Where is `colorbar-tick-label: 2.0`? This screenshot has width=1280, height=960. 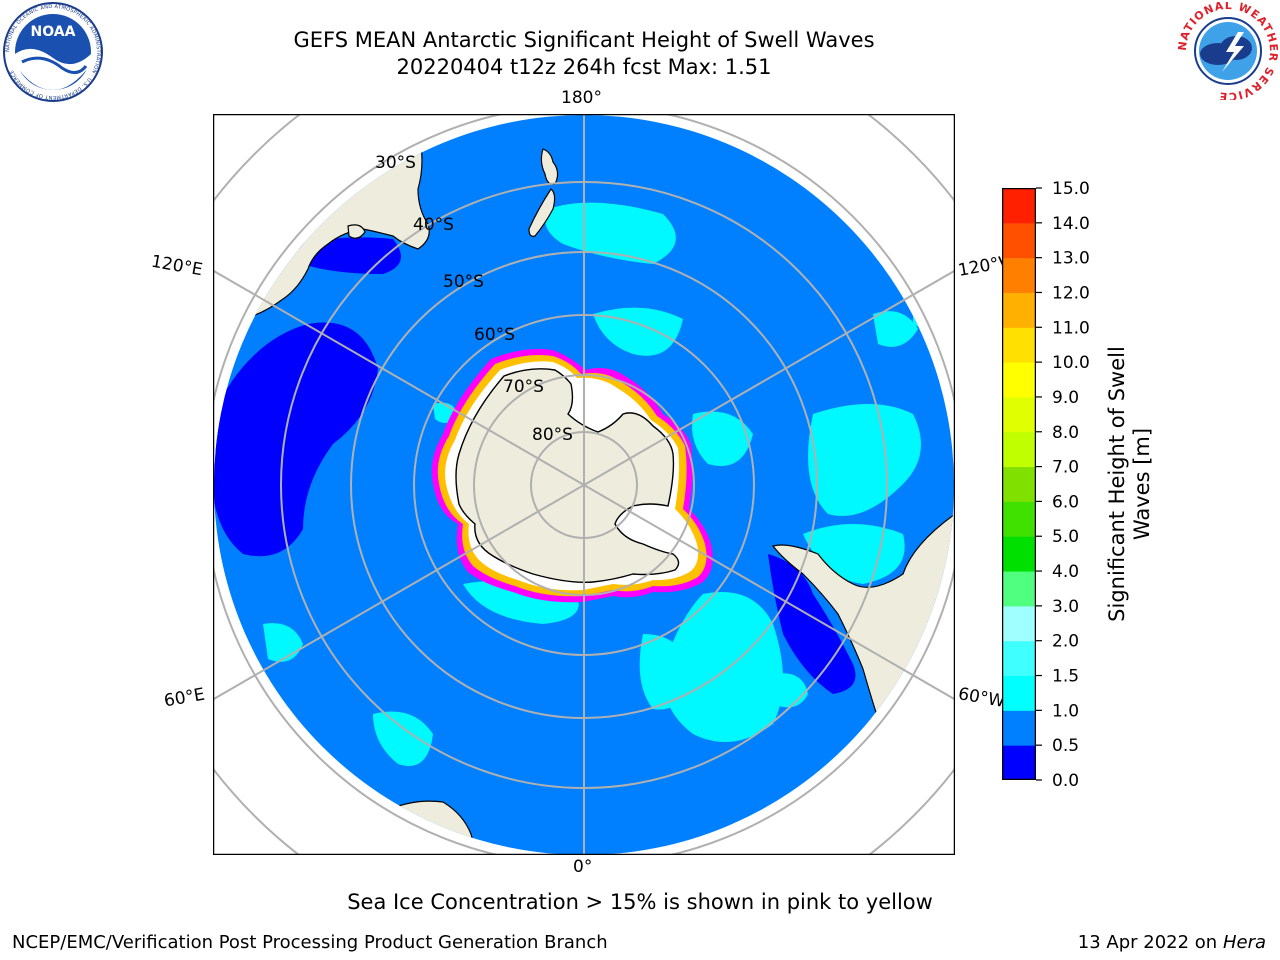
colorbar-tick-label: 2.0 is located at coordinates (1065, 642).